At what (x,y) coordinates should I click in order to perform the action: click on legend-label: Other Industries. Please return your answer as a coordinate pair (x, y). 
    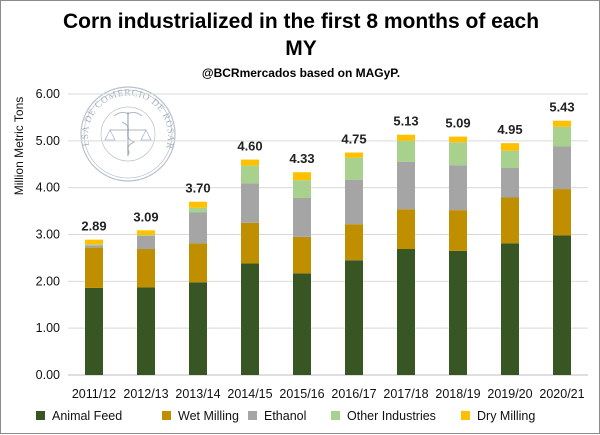
    Looking at the image, I should click on (391, 416).